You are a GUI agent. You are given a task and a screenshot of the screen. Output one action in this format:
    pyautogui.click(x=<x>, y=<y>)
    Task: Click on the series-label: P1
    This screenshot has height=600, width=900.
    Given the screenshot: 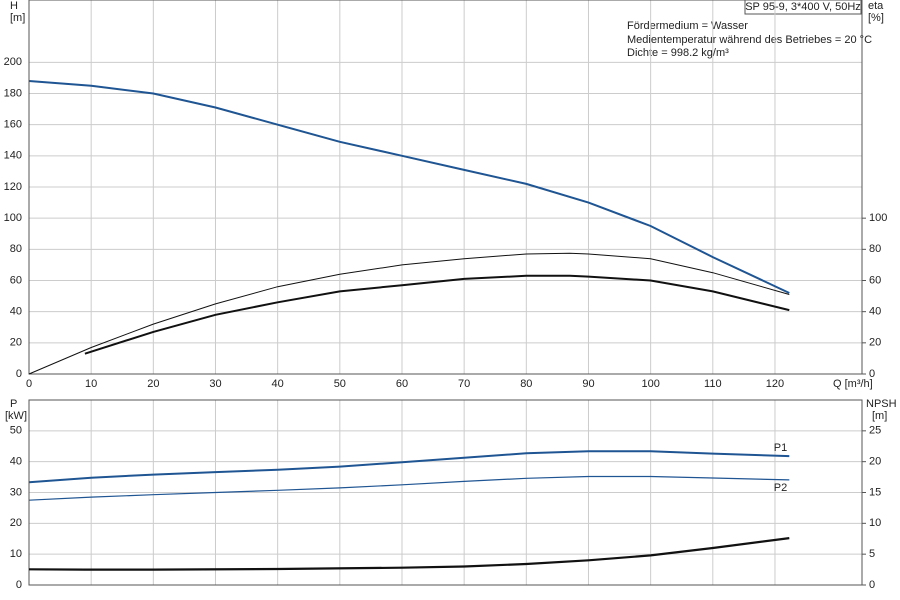 What is the action you would take?
    pyautogui.click(x=780, y=448)
    